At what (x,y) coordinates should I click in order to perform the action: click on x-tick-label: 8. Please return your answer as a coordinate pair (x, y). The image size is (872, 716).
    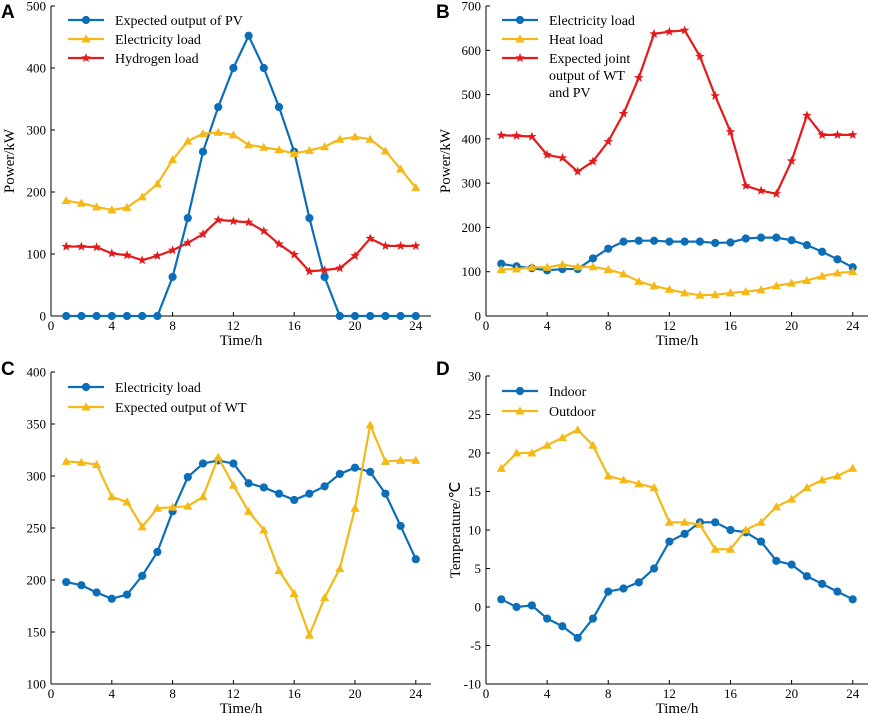
    Looking at the image, I should click on (172, 693).